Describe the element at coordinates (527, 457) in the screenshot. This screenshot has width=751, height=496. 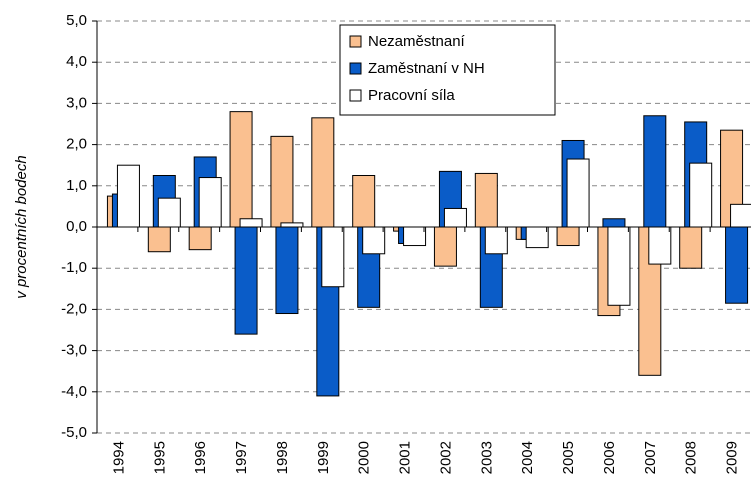
I see `x-tick-label: 2004` at that location.